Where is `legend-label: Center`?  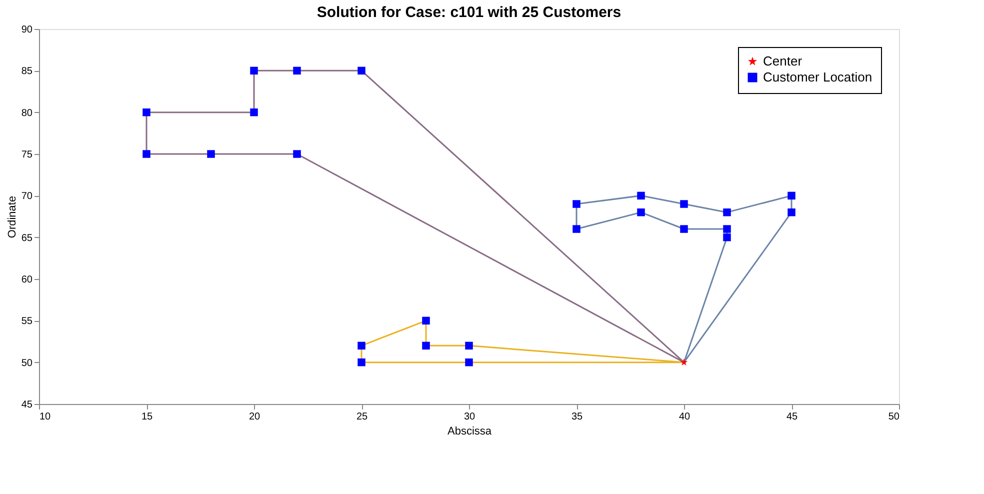 legend-label: Center is located at coordinates (783, 61).